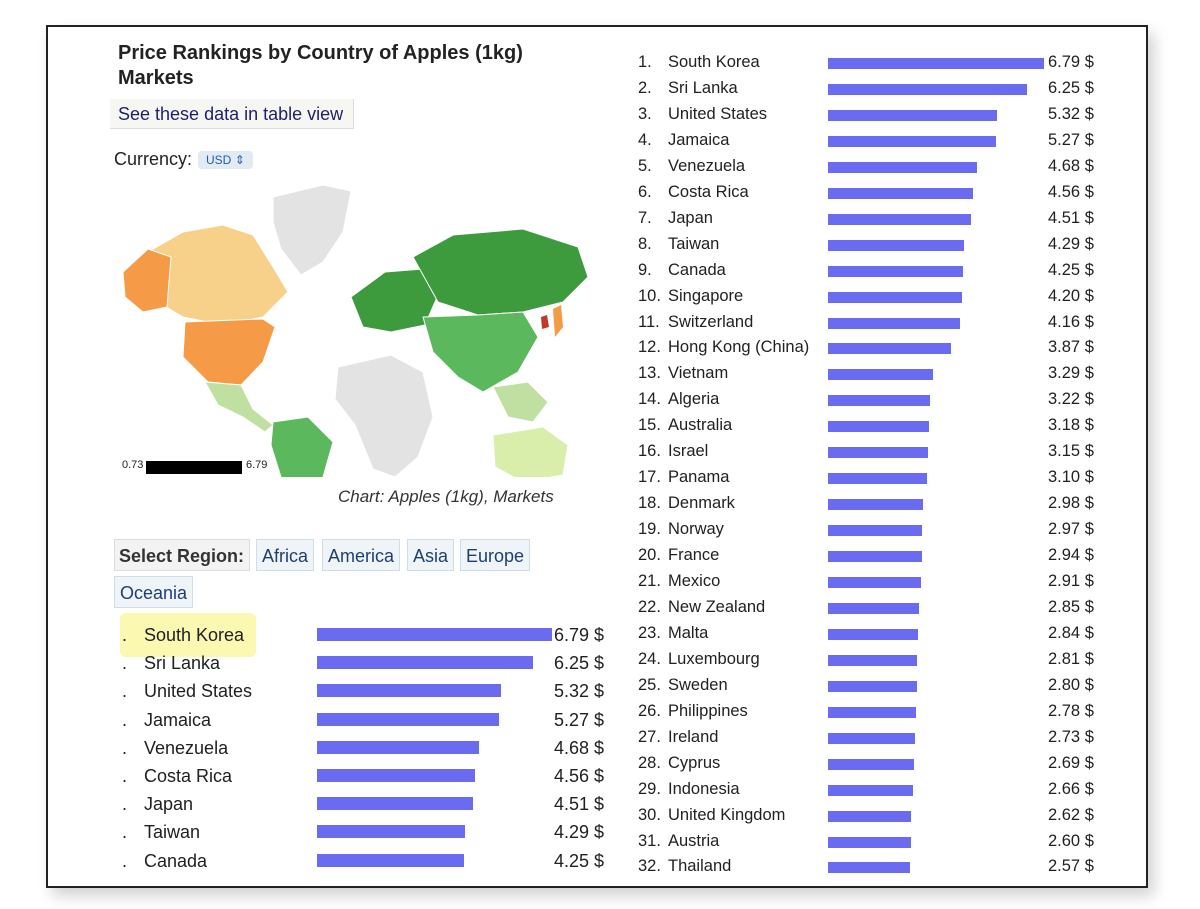  Describe the element at coordinates (232, 114) in the screenshot. I see `table-view-link: See these data in table view` at that location.